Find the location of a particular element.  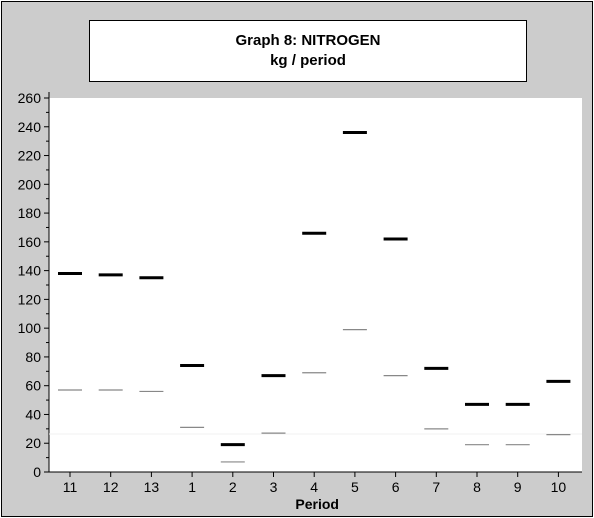

x-tick-label: 7 is located at coordinates (436, 487).